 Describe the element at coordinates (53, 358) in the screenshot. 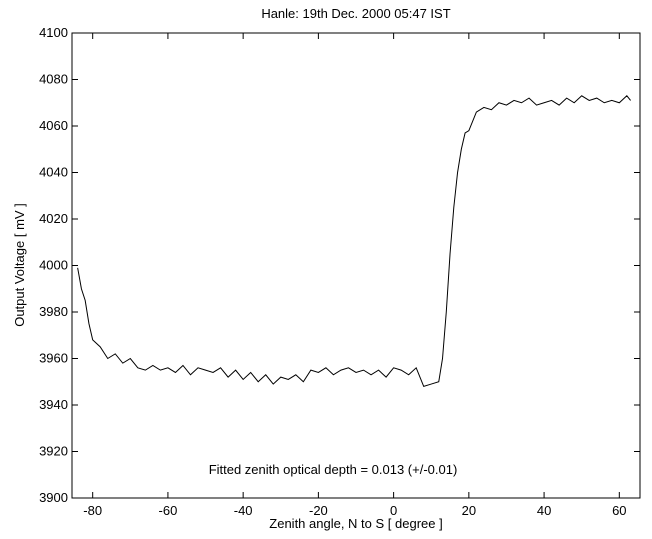

I see `y-tick-label: 3960` at that location.